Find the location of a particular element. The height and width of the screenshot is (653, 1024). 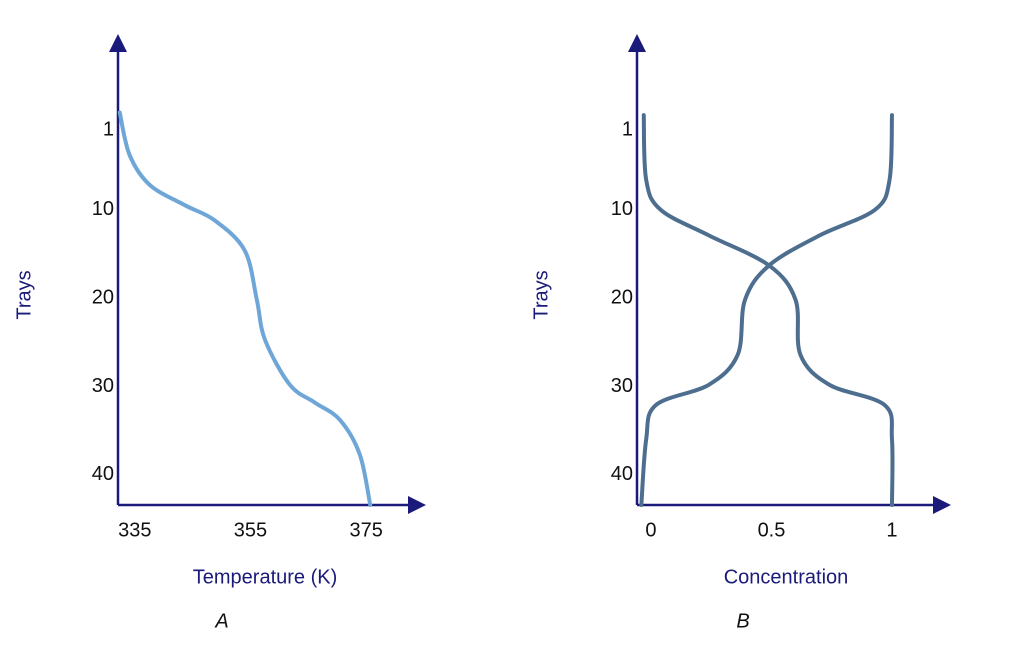

panel-label: B is located at coordinates (742, 621).